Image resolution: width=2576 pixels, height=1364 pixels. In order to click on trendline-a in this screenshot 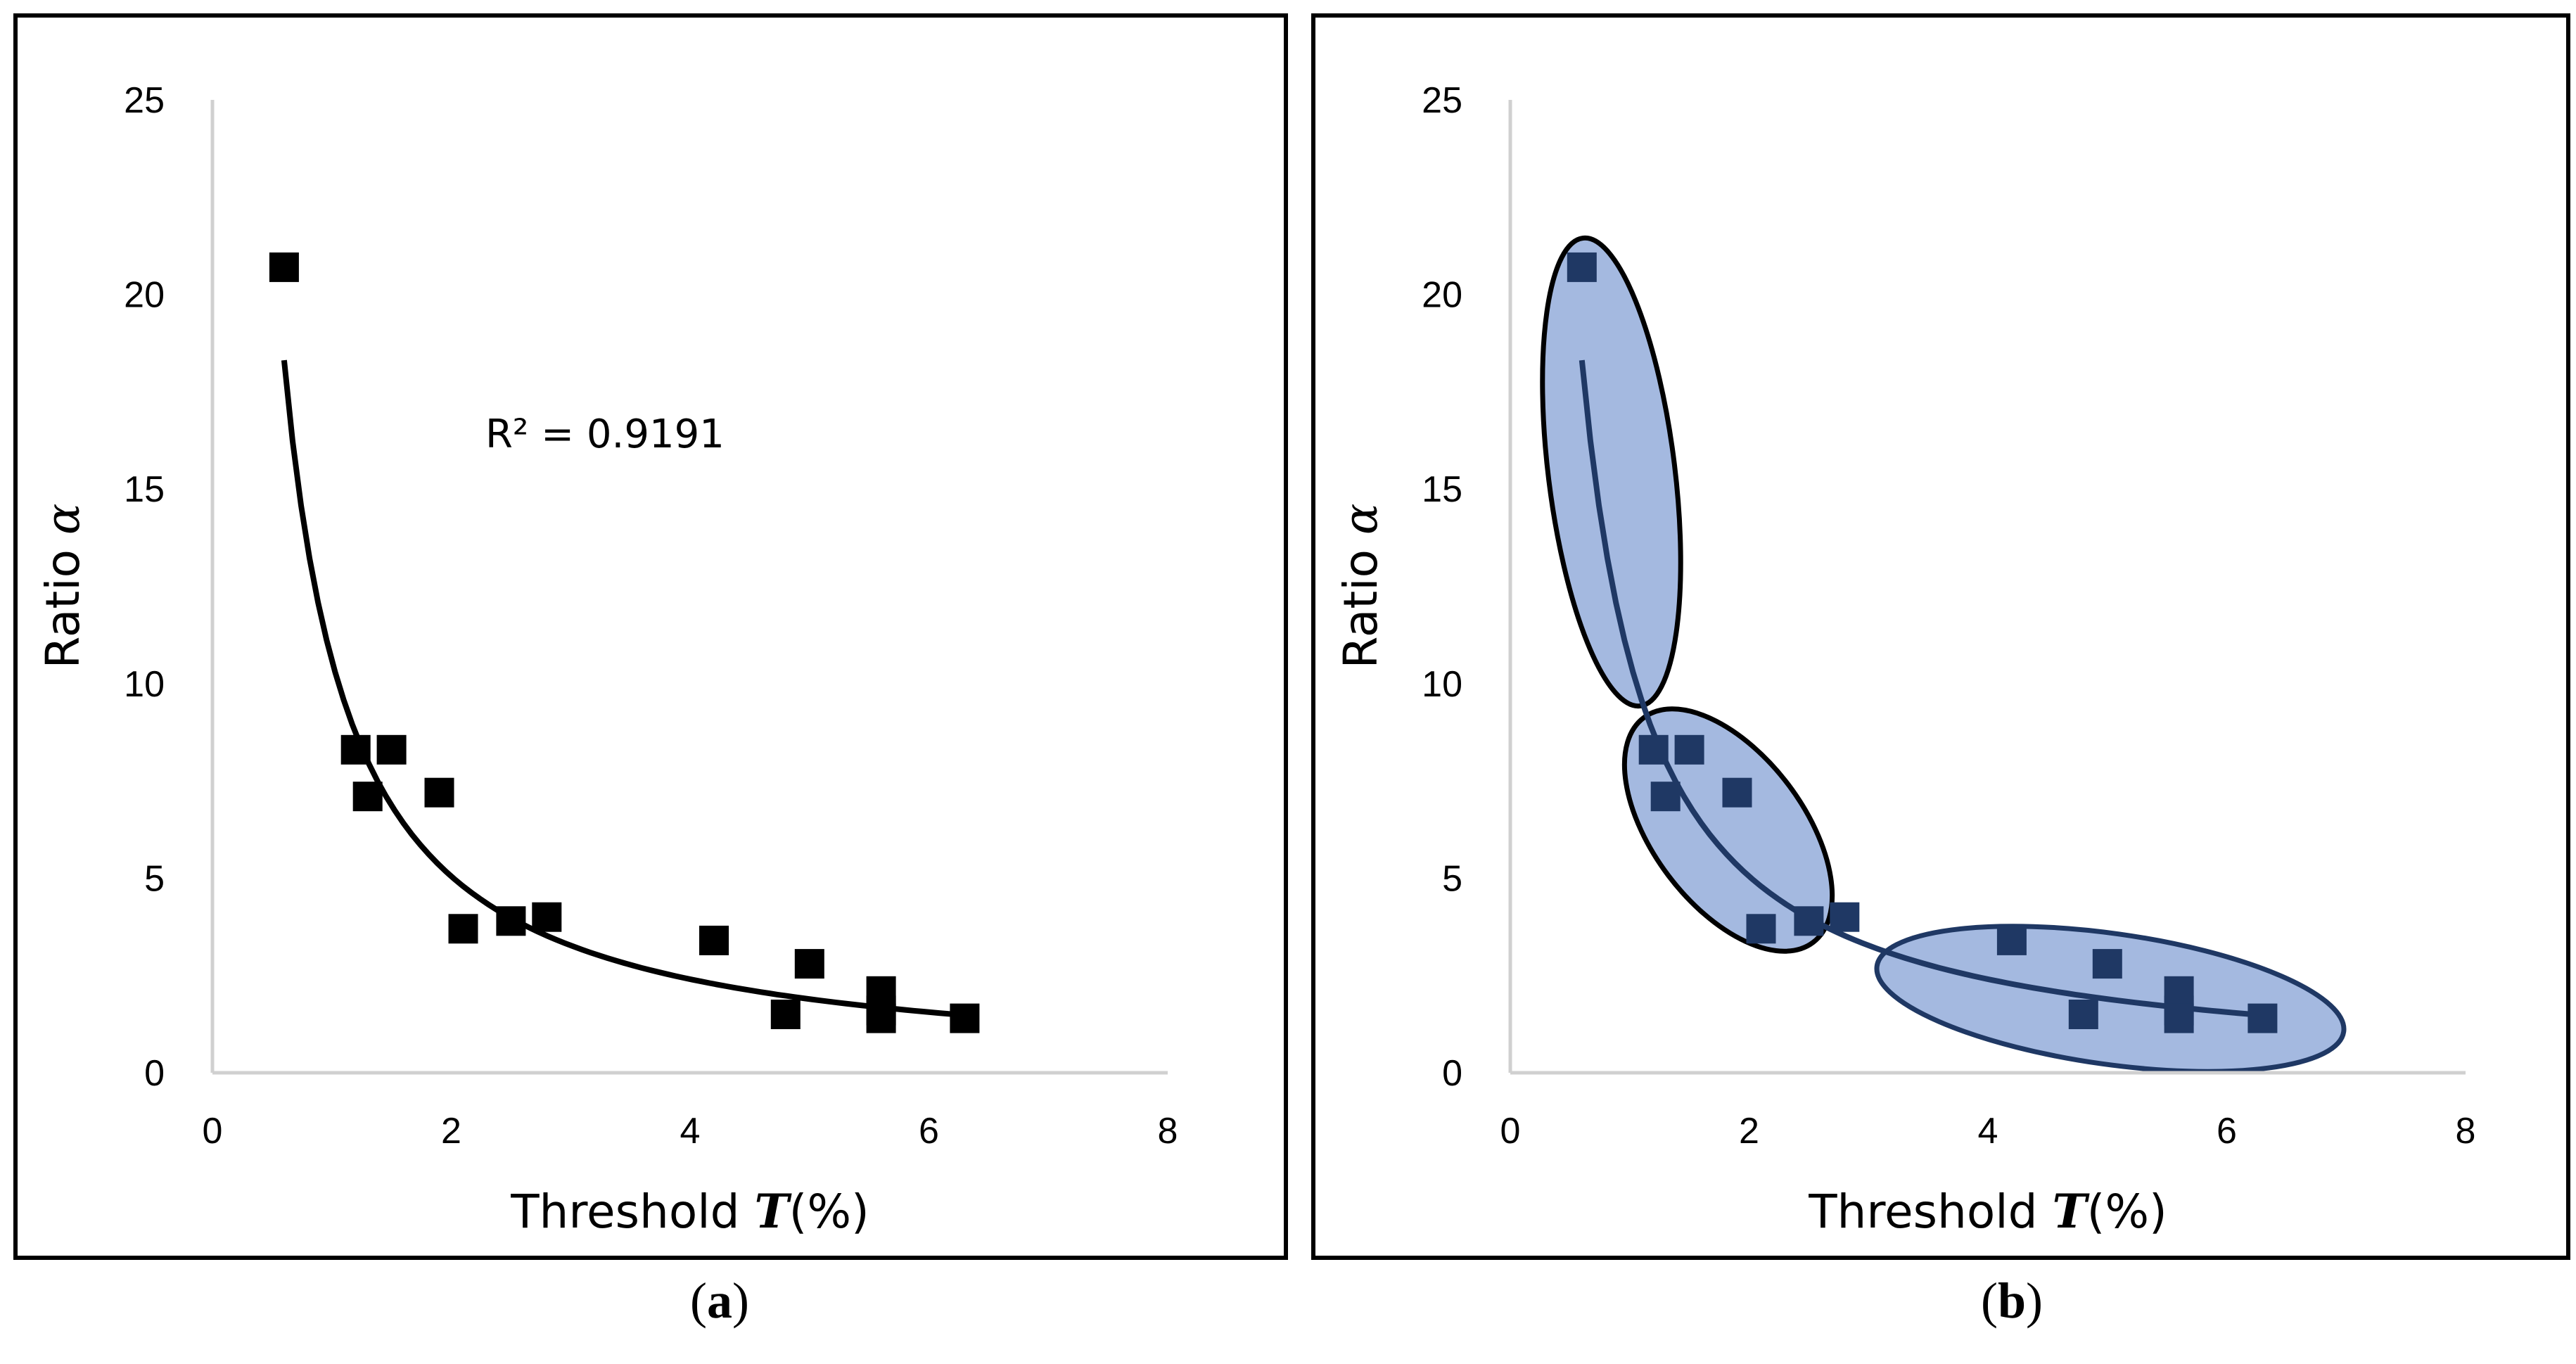, I will do `click(623, 689)`.